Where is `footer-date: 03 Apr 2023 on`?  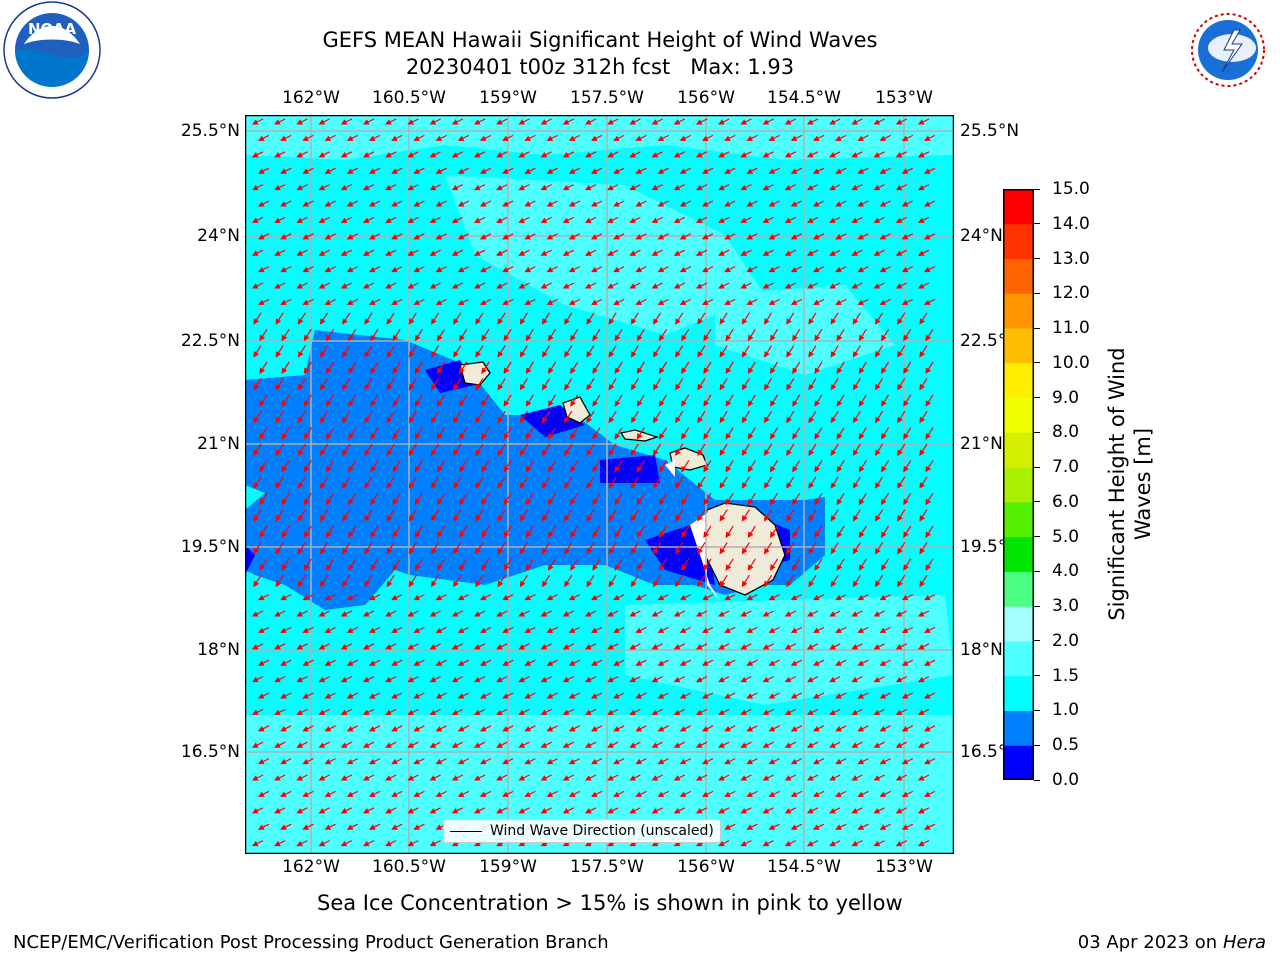 footer-date: 03 Apr 2023 on is located at coordinates (1150, 942).